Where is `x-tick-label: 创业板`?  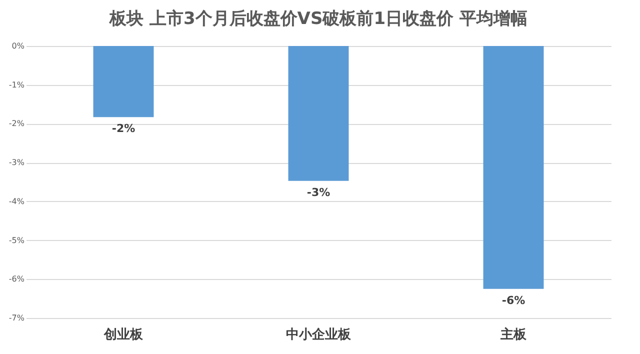
x-tick-label: 创业板 is located at coordinates (123, 335).